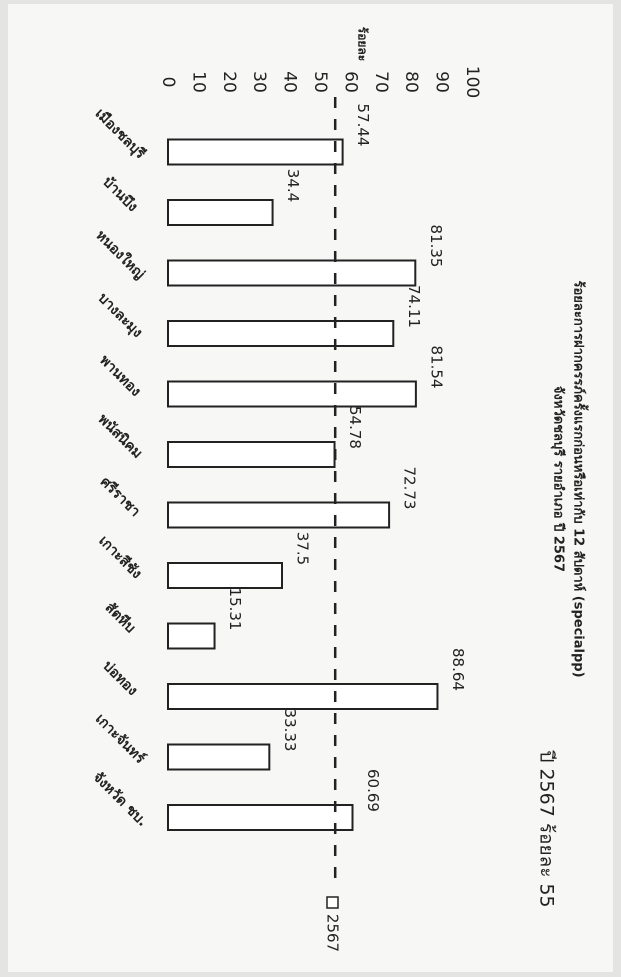 The width and height of the screenshot is (621, 977). Describe the element at coordinates (119, 557) in the screenshot. I see `category-label: เกาะสีชัง` at that location.